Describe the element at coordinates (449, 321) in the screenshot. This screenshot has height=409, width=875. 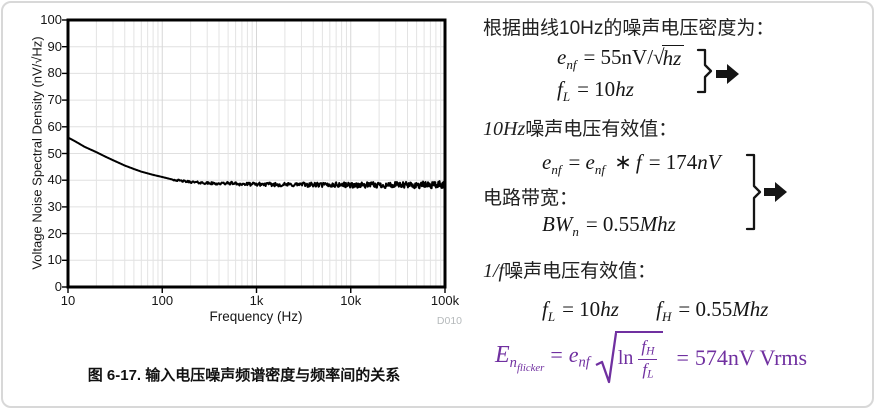
I see `plot-watermark: D010` at that location.